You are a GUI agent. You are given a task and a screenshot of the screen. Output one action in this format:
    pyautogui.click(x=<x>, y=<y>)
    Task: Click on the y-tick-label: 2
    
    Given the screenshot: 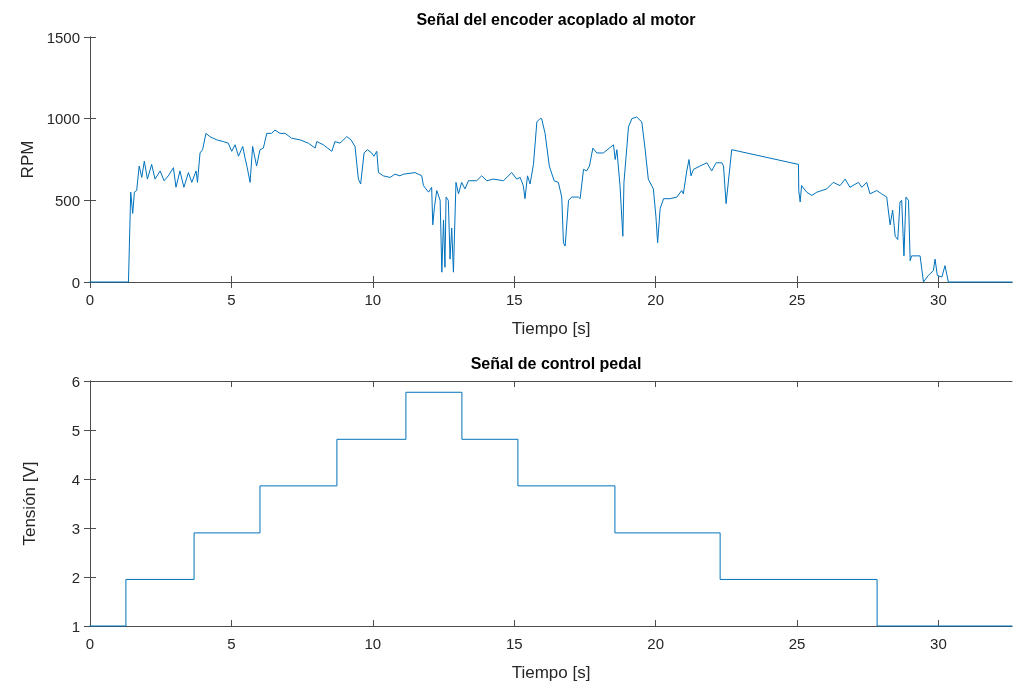 What is the action you would take?
    pyautogui.click(x=75, y=577)
    